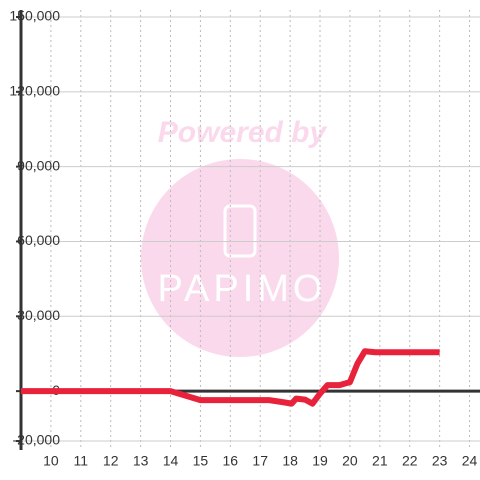 This screenshot has height=480, width=480. Describe the element at coordinates (37, 440) in the screenshot. I see `y-tick-label: -20,000` at that location.